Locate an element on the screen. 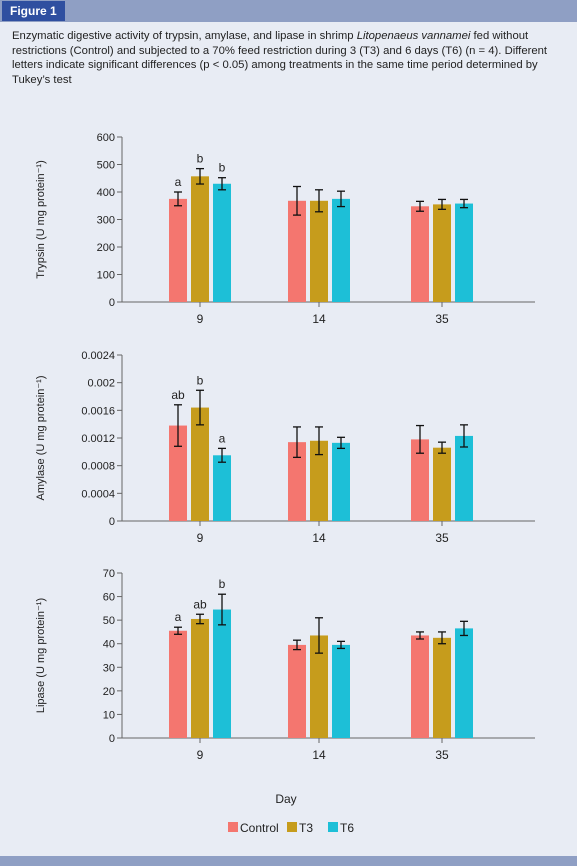 The height and width of the screenshot is (866, 577). y-tick-label: 0.0008 is located at coordinates (98, 467).